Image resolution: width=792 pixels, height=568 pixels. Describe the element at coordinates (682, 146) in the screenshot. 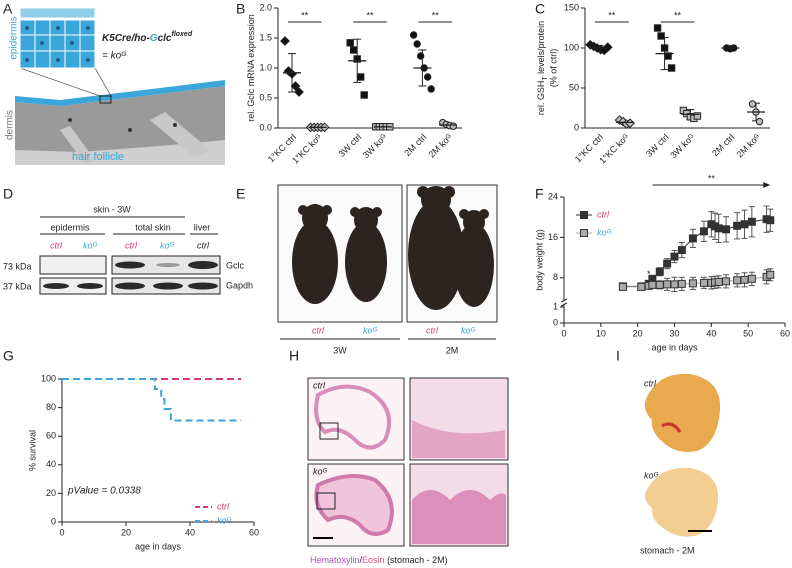

I see `x-tick-label: 3W koᴳ` at that location.